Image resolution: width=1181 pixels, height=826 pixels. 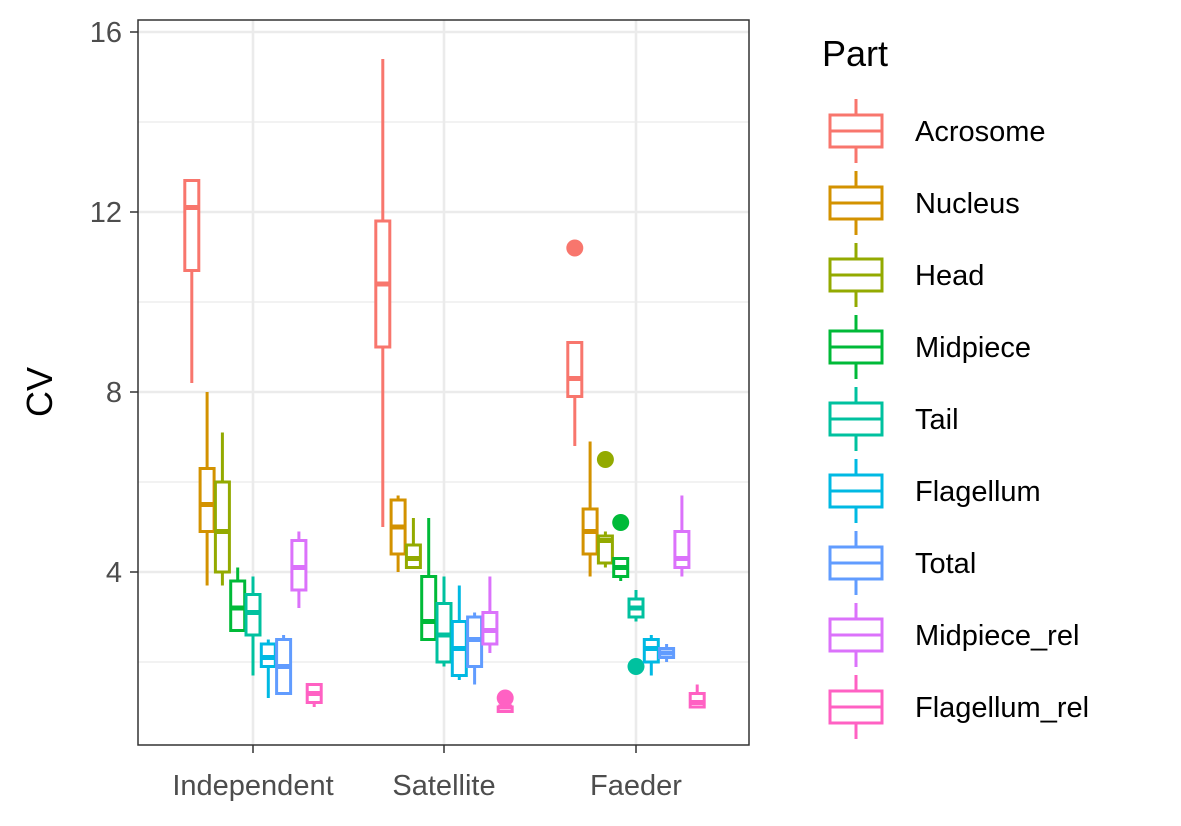 I want to click on series-flagellum, so click(x=459, y=641).